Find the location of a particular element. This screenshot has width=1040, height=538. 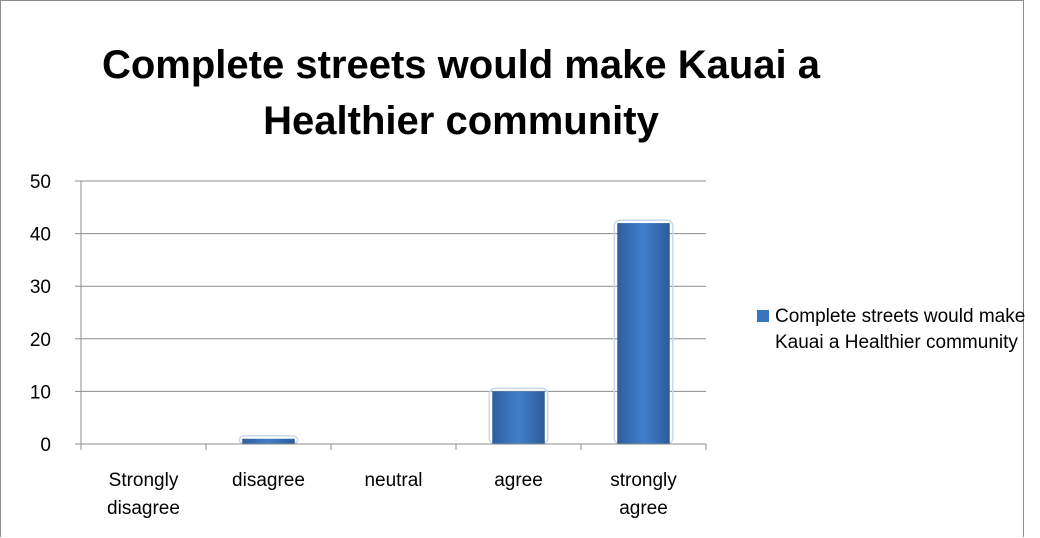

y-tick-label: 50 is located at coordinates (40, 182).